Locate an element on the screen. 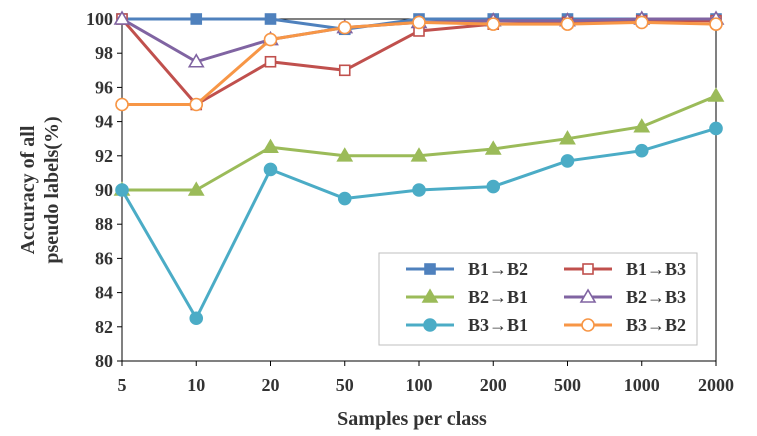 Image resolution: width=757 pixels, height=436 pixels. x-axis-title: Samples per class is located at coordinates (412, 419).